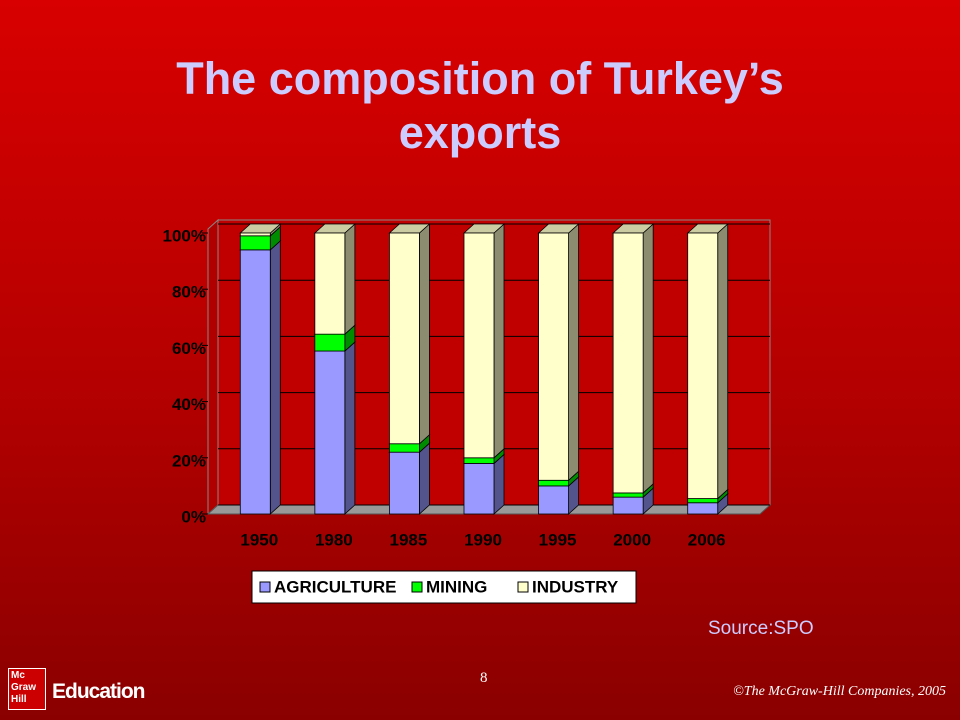 Image resolution: width=960 pixels, height=720 pixels. Describe the element at coordinates (184, 235) in the screenshot. I see `y-tick-label: 100%` at that location.